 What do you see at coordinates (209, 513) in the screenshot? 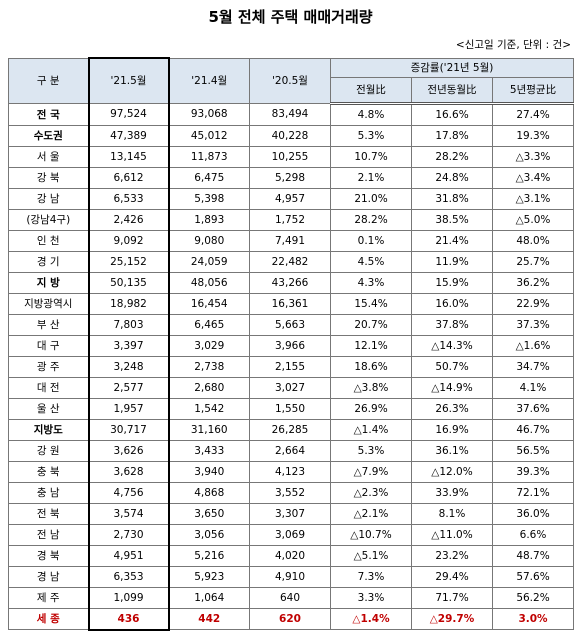
I see `cell: 3,650` at bounding box center [209, 513].